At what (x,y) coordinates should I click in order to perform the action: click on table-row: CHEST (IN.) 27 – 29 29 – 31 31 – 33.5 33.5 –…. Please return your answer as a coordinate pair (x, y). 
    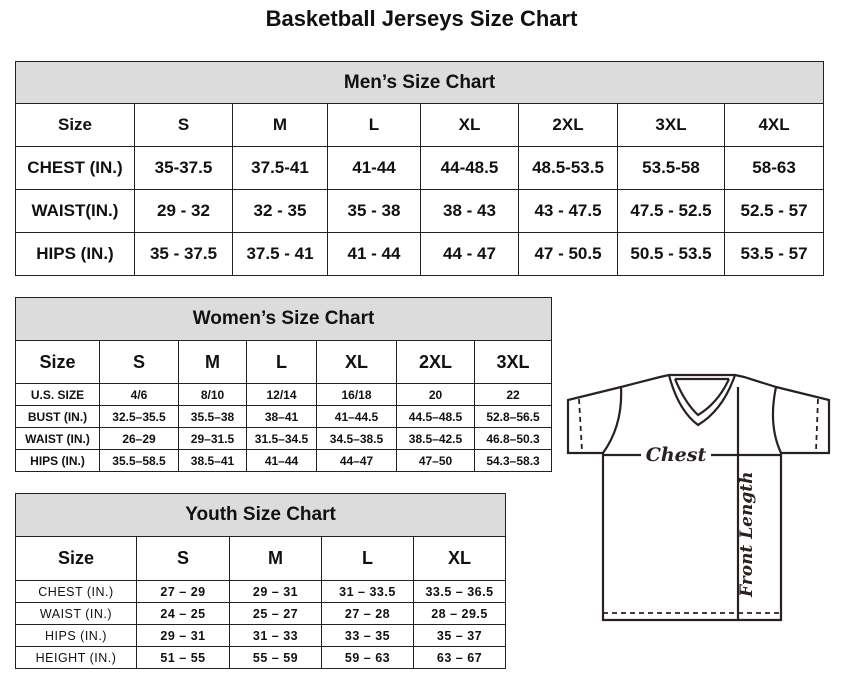
    Looking at the image, I should click on (261, 591).